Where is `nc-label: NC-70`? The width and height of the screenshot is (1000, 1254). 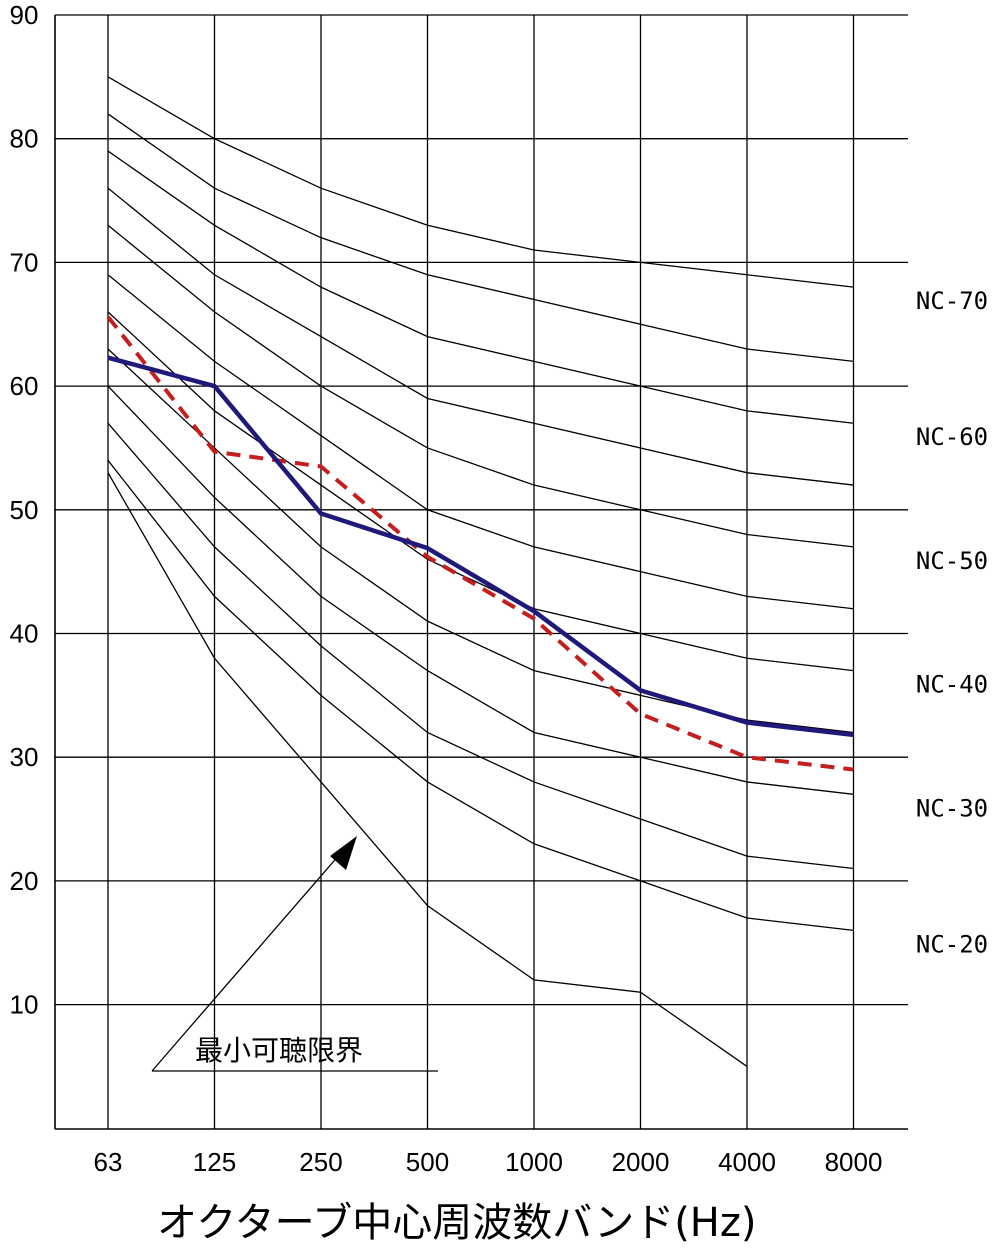 nc-label: NC-70 is located at coordinates (952, 301).